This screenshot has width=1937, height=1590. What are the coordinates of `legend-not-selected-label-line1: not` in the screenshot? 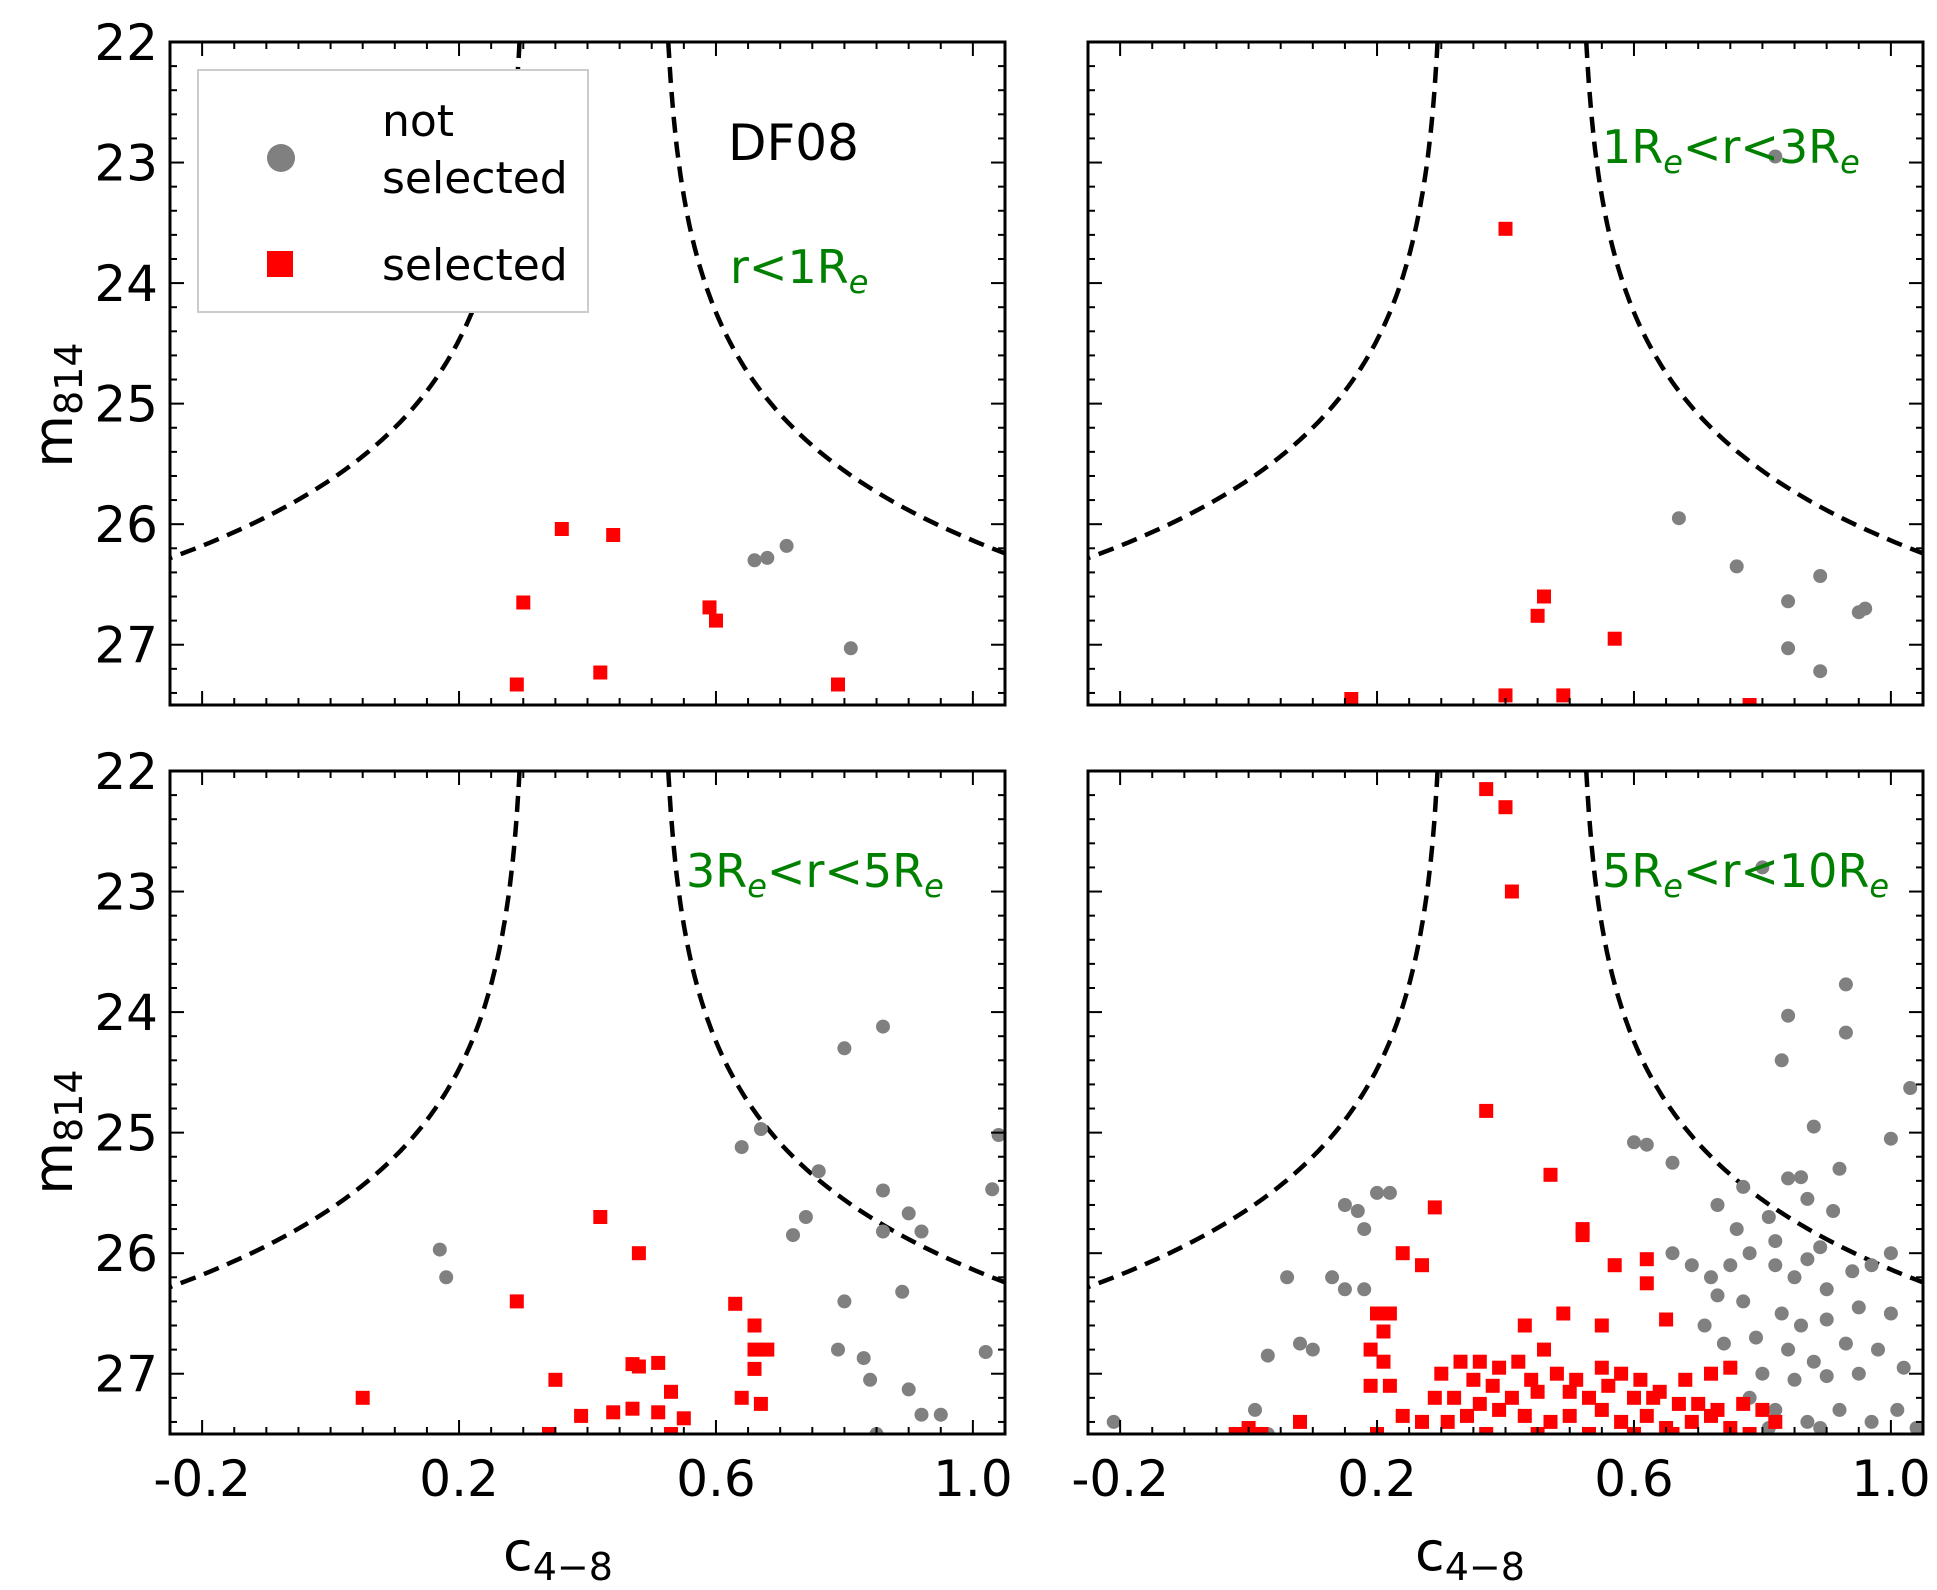 It's located at (418, 121).